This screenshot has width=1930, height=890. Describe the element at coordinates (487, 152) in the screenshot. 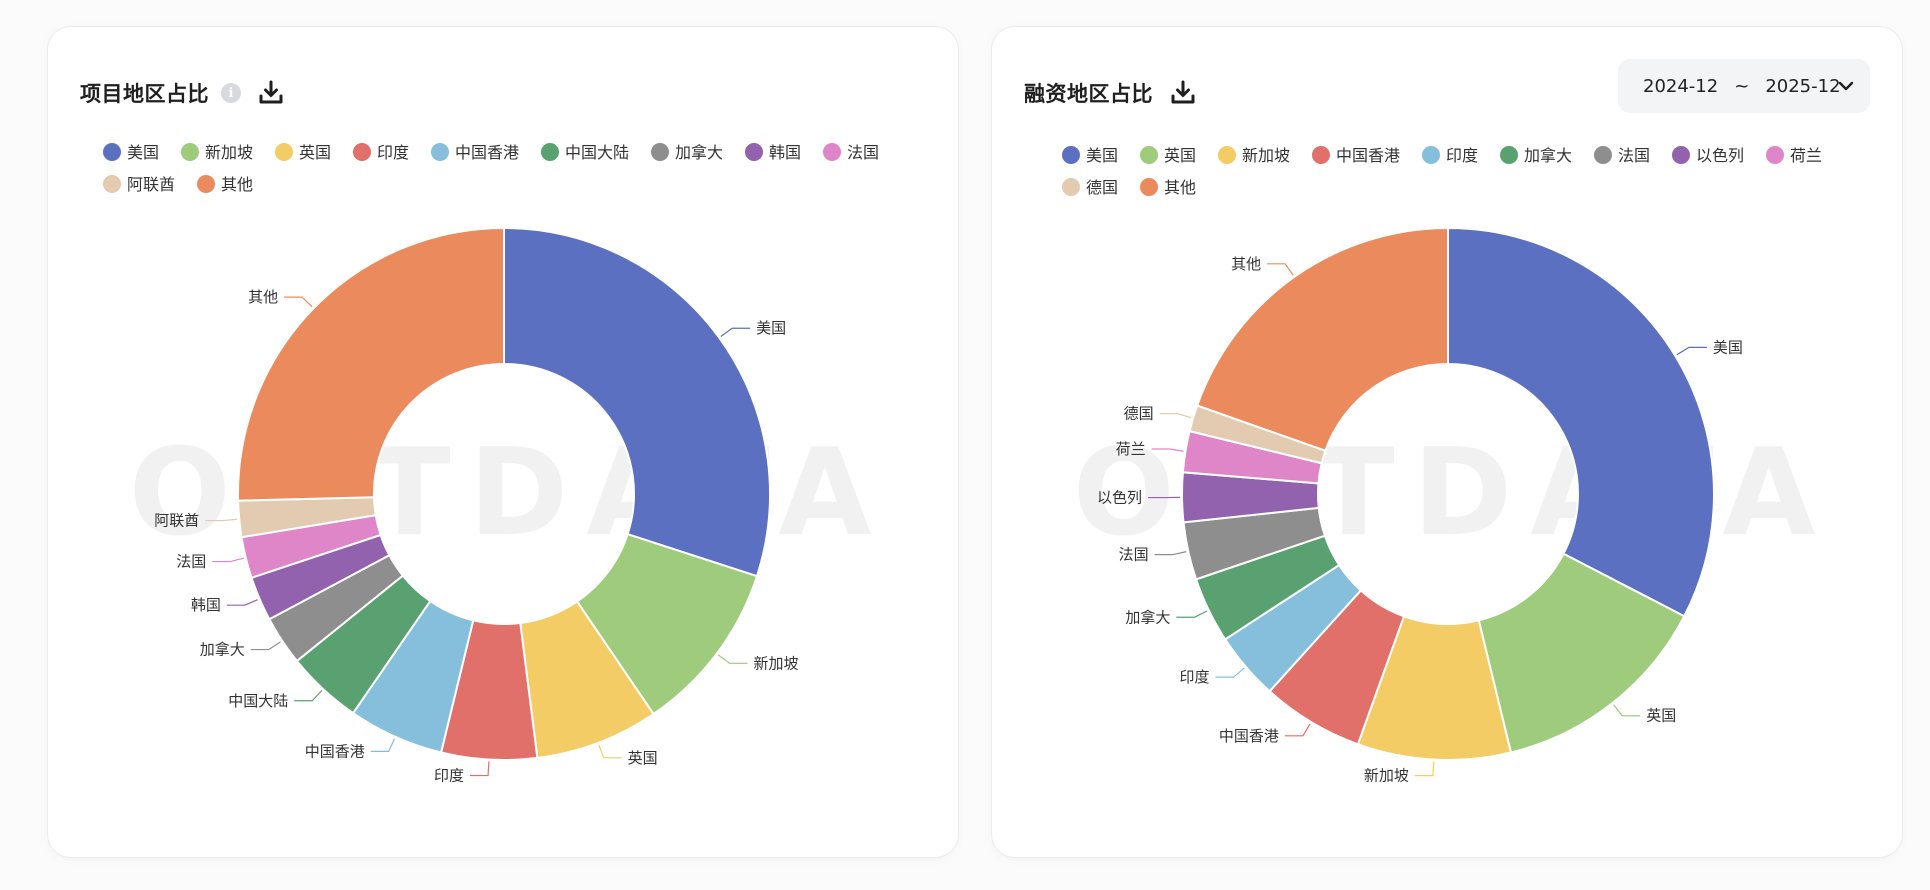

I see `legend-label: 中国香港` at that location.